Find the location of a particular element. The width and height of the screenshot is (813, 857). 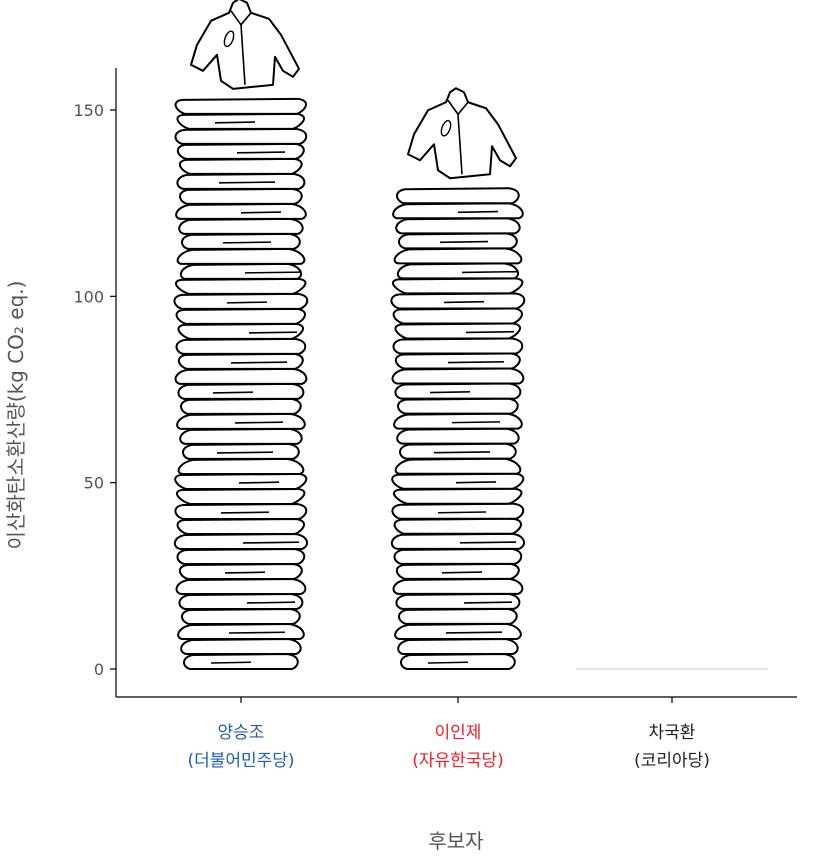

x-axis-title: 후보자 is located at coordinates (455, 841).